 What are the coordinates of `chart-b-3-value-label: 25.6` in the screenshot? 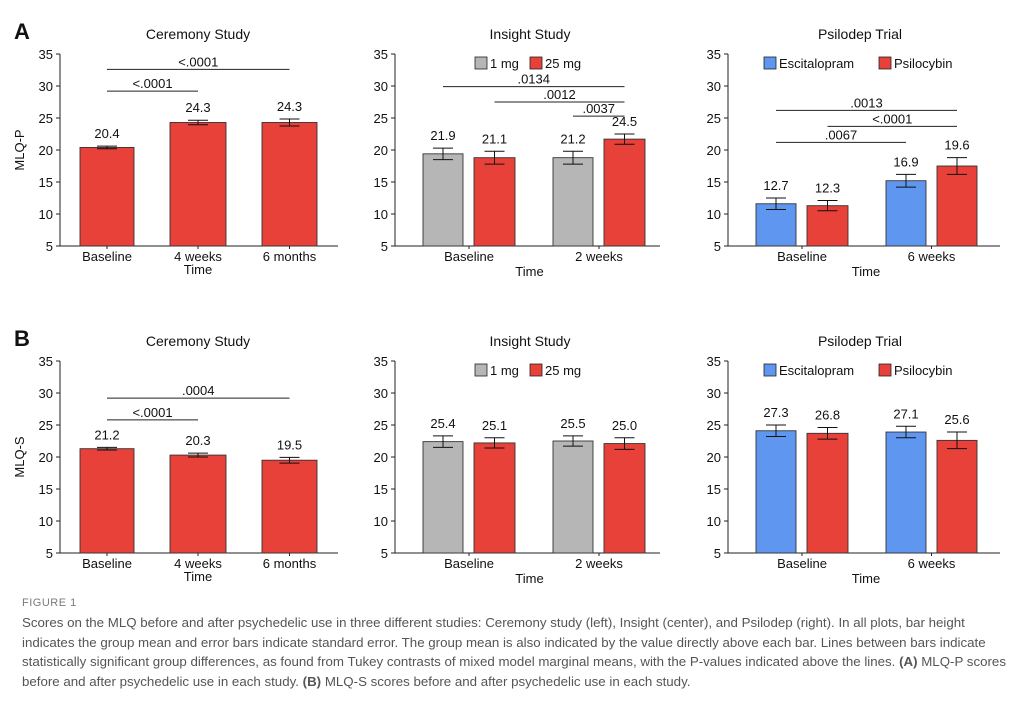 It's located at (956, 419).